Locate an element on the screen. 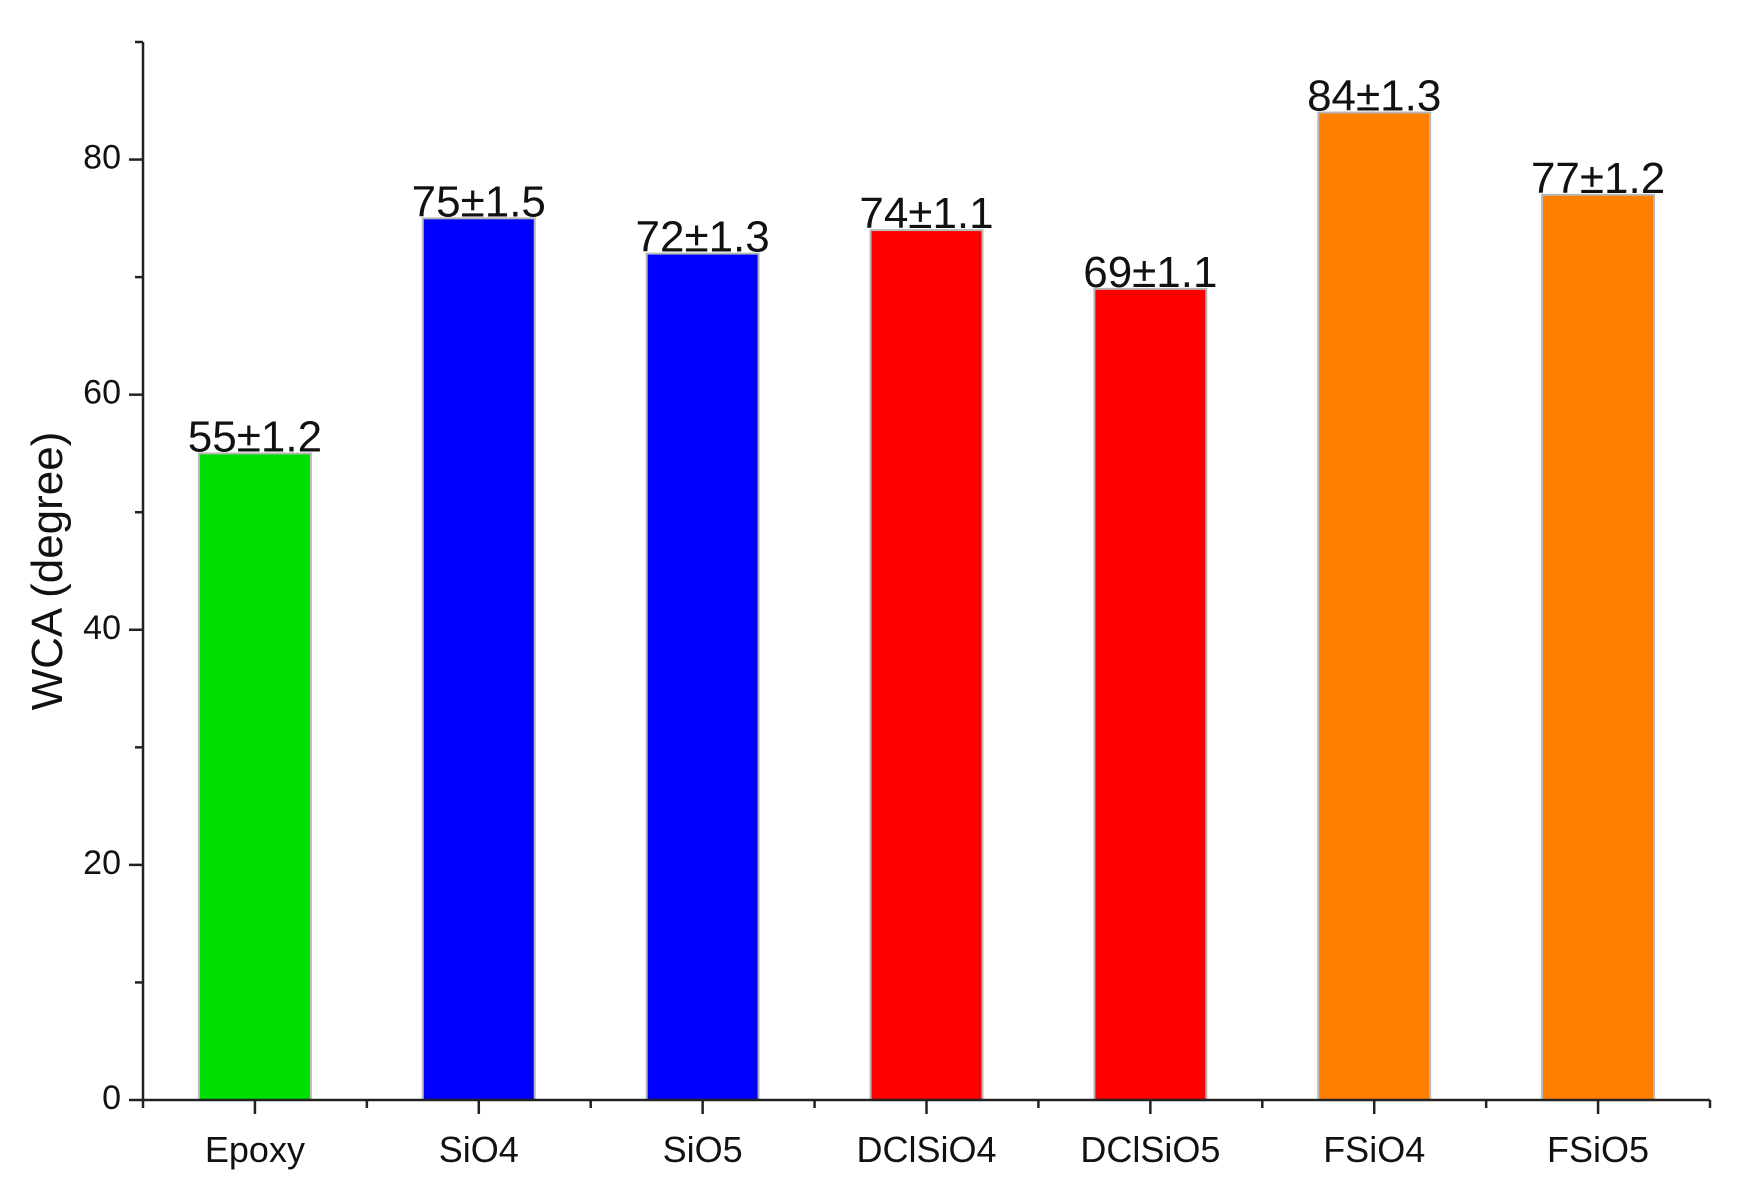 The width and height of the screenshot is (1739, 1199). x-tick-label: DClSiO4 is located at coordinates (926, 1149).